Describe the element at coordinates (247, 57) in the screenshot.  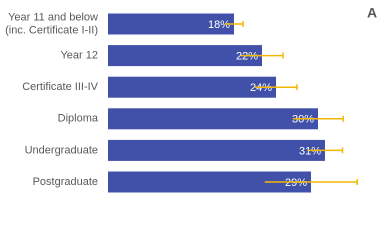
I see `value-label: 22%` at that location.